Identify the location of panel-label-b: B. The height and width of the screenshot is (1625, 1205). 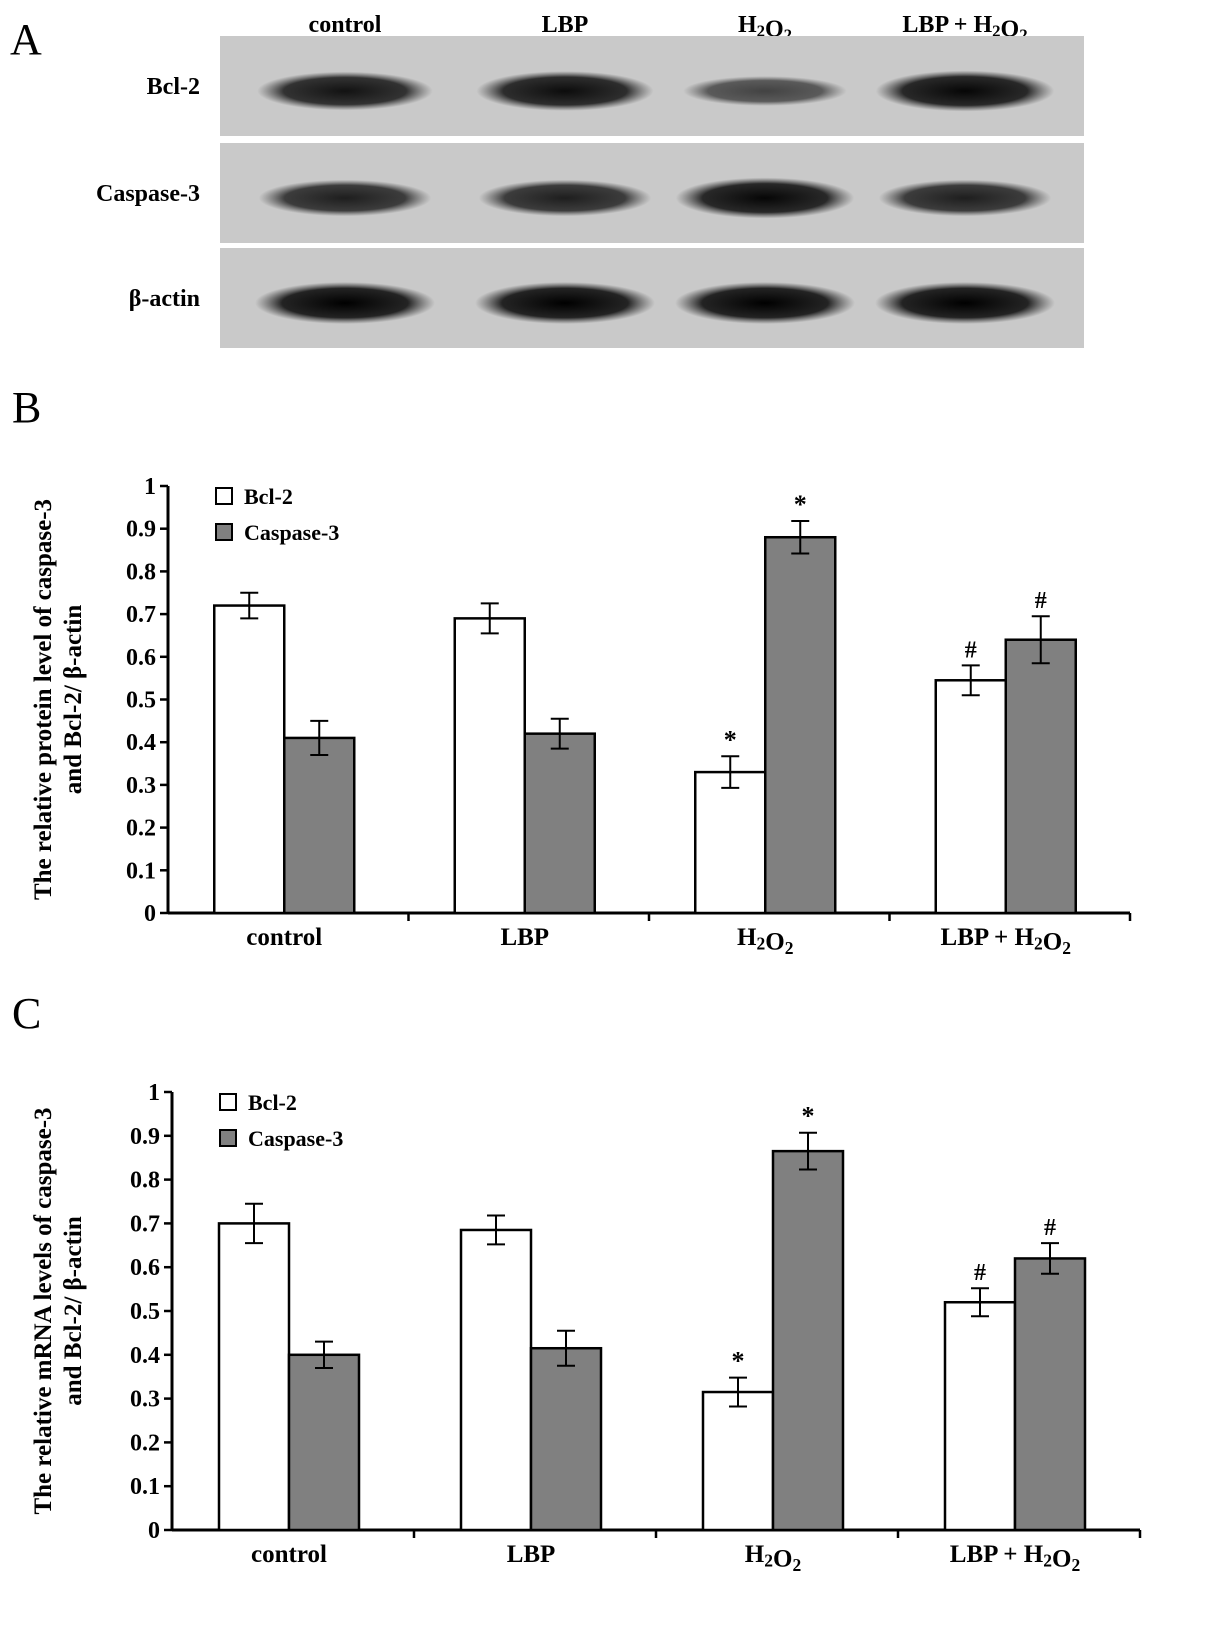
(27, 407).